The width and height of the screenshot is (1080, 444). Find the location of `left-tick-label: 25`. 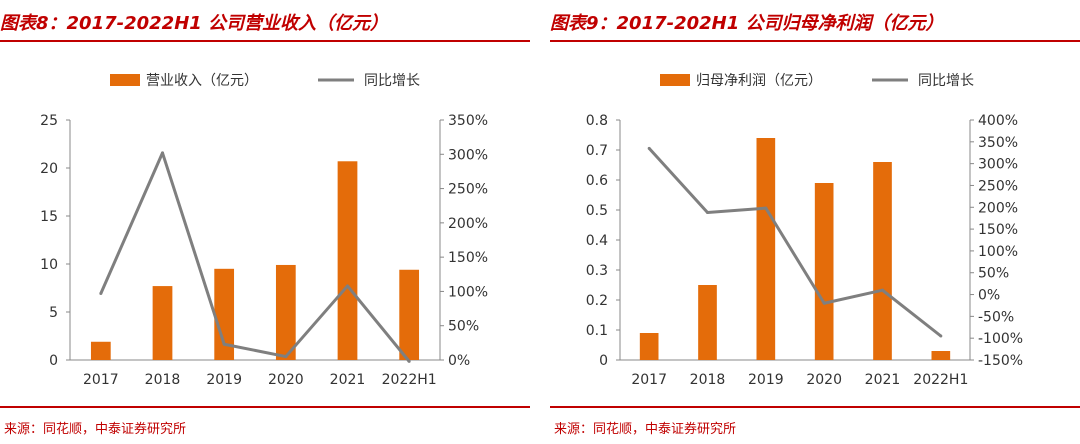

left-tick-label: 25 is located at coordinates (49, 121).